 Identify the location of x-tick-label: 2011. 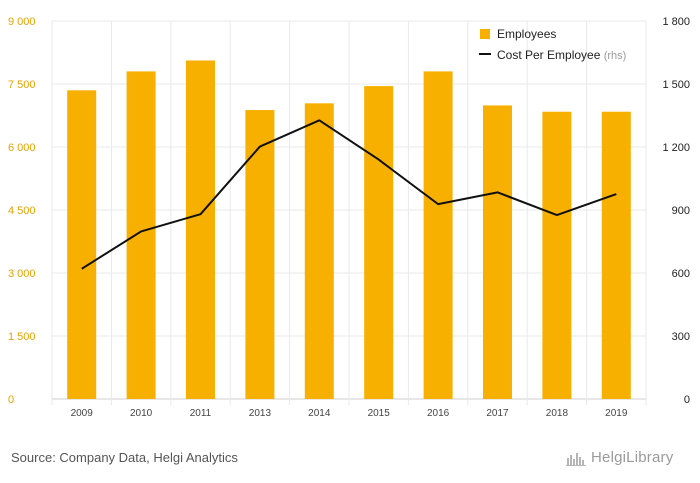
(201, 413).